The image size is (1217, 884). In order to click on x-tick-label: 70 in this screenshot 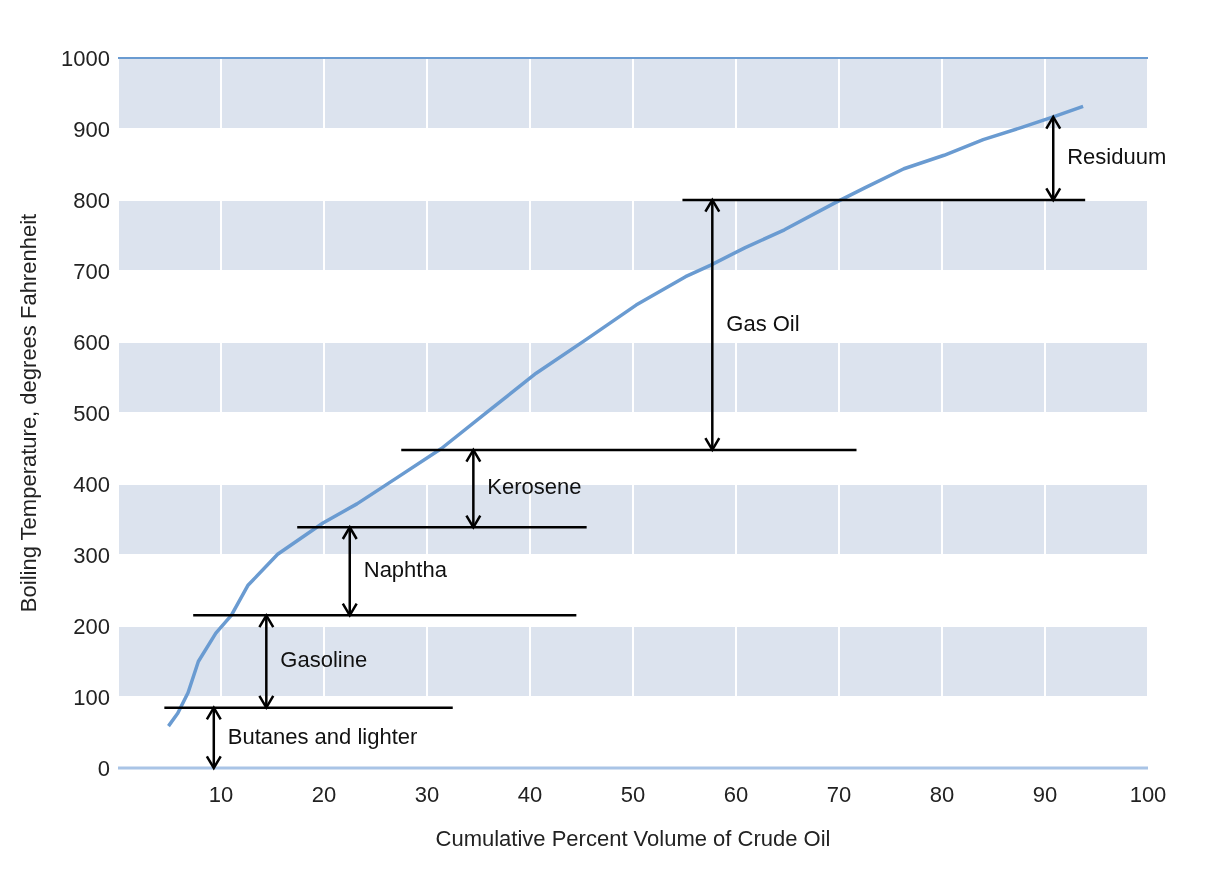, I will do `click(839, 794)`.